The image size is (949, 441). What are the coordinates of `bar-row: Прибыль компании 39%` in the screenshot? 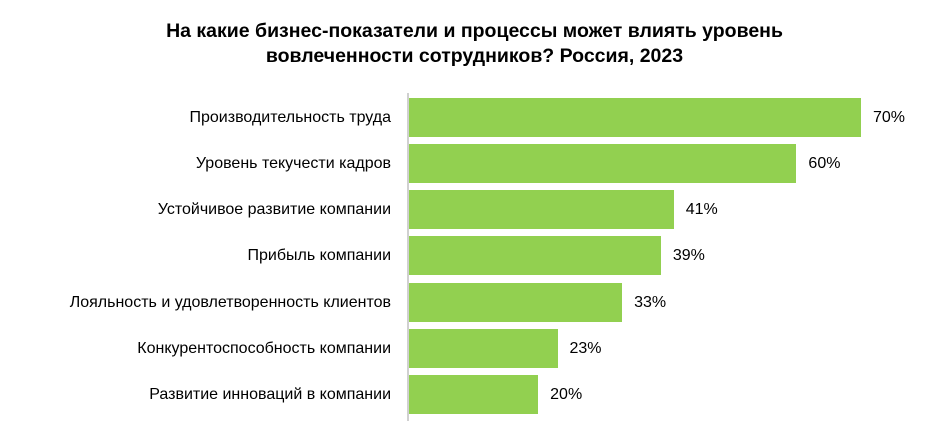 It's located at (474, 255).